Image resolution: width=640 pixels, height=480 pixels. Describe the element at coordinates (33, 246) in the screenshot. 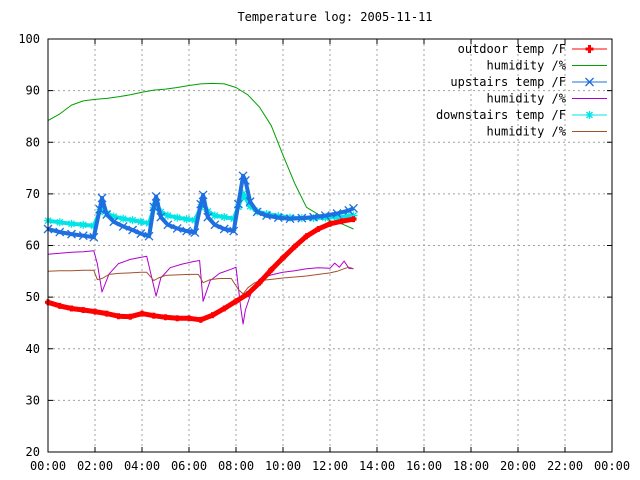

I see `y-tick-label: 60` at that location.